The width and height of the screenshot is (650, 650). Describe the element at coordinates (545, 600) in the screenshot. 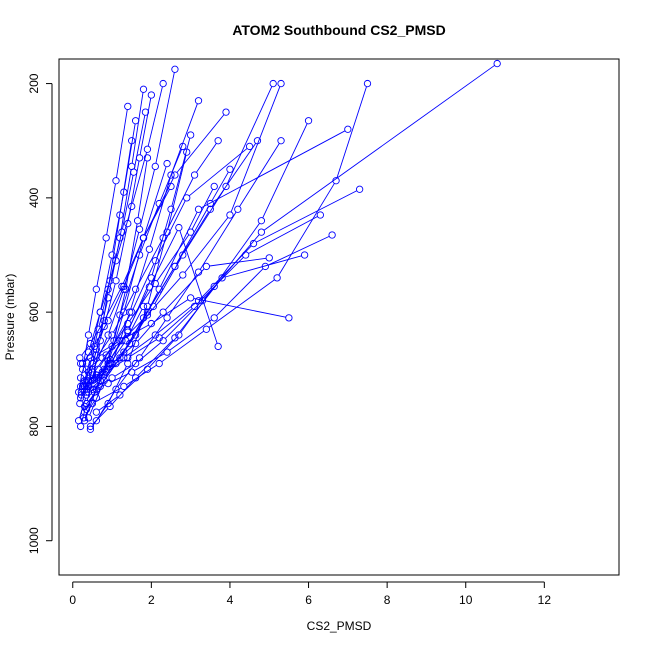

I see `x-tick-label: 12` at that location.